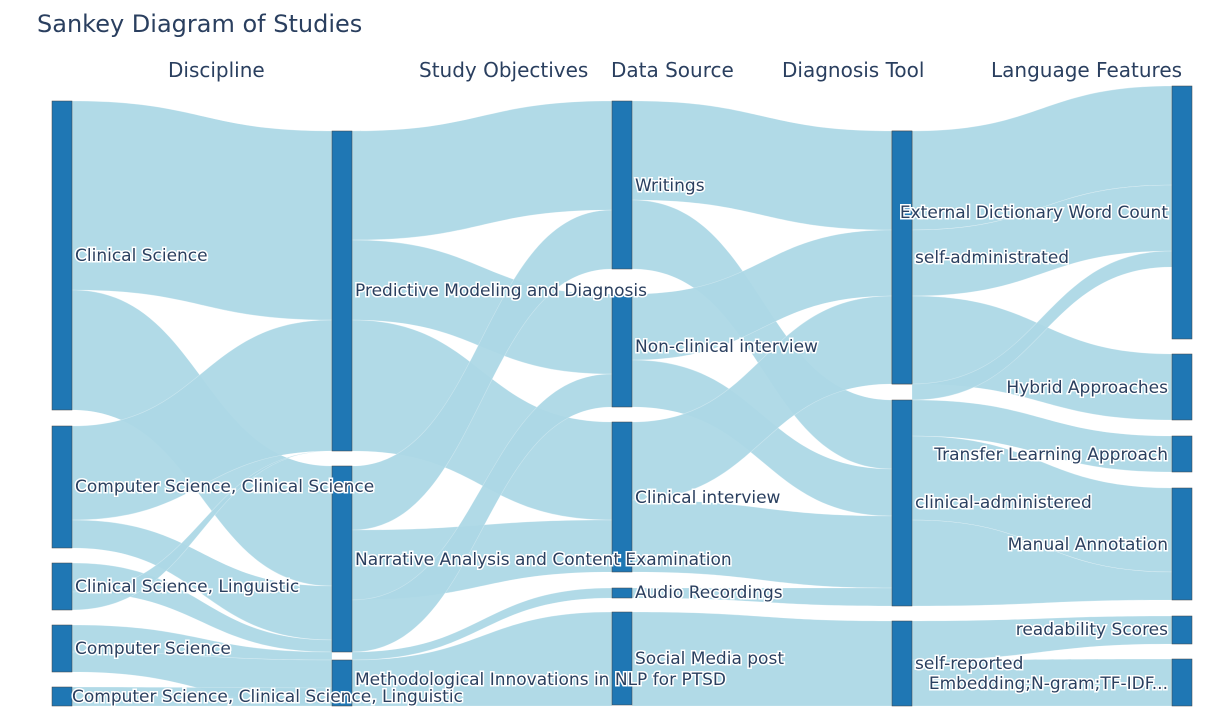  I want to click on node-label: Audio Recordings, so click(709, 593).